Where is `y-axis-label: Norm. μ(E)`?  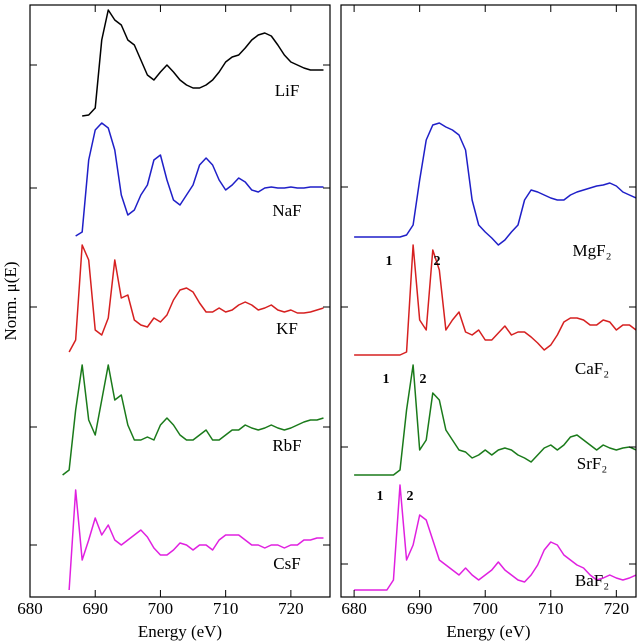
y-axis-label: Norm. μ(E) is located at coordinates (10, 301).